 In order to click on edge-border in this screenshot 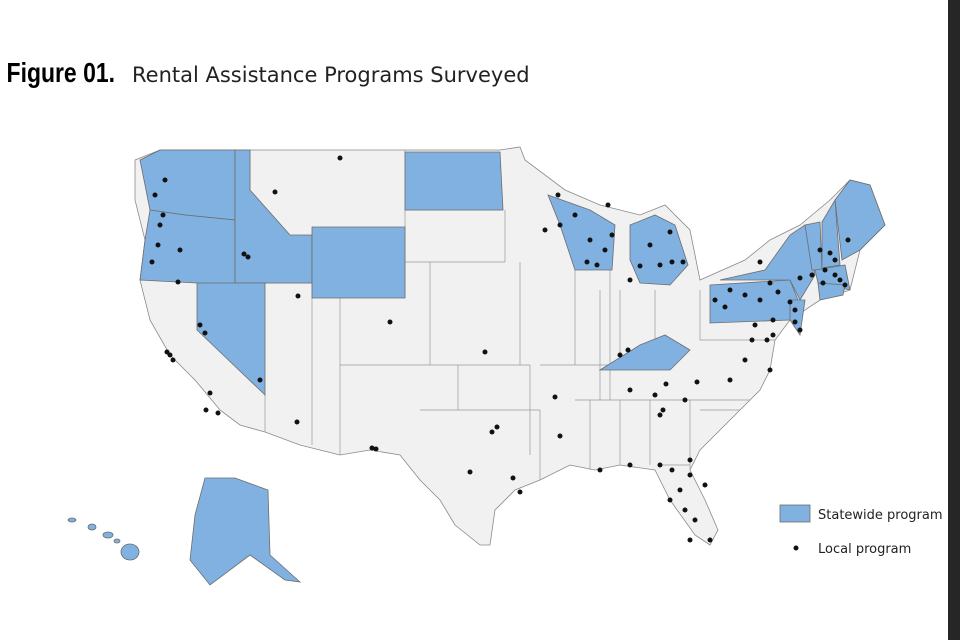, I will do `click(954, 320)`.